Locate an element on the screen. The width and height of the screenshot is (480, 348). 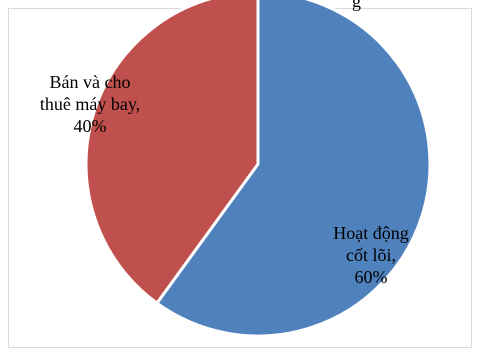
chart-title-fragment: g is located at coordinates (356, 5).